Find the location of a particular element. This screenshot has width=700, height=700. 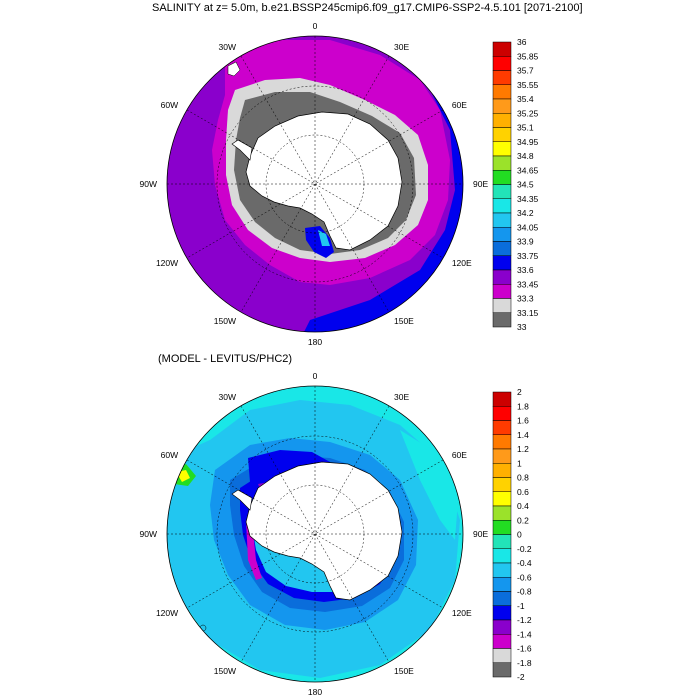

salinity-colorbar-label: 36 is located at coordinates (522, 42).